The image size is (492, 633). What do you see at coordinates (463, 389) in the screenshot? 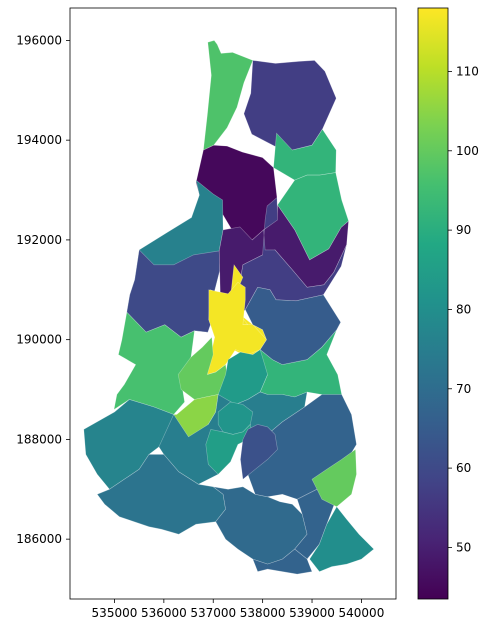
I see `colorbar-tick-label: 70` at bounding box center [463, 389].